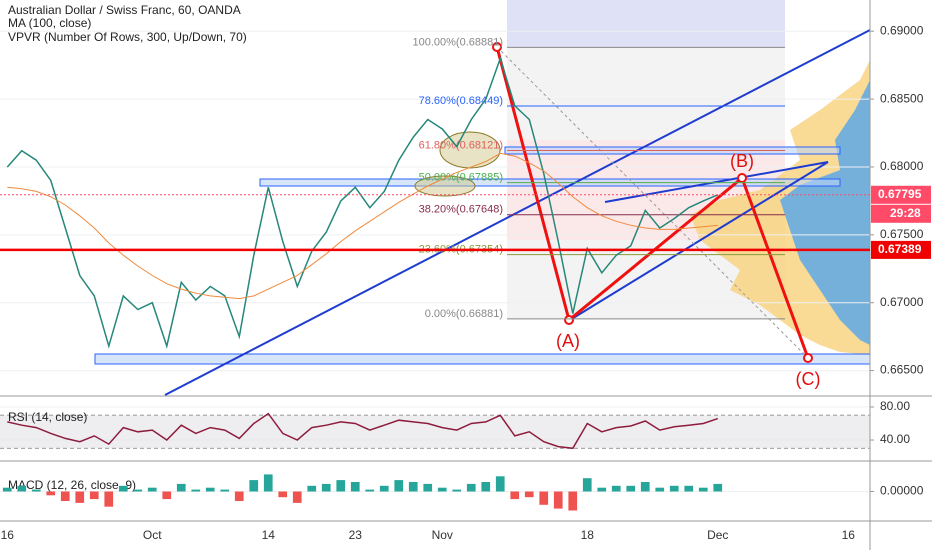  Describe the element at coordinates (902, 98) in the screenshot. I see `y-tick-label: 0.68500` at that location.